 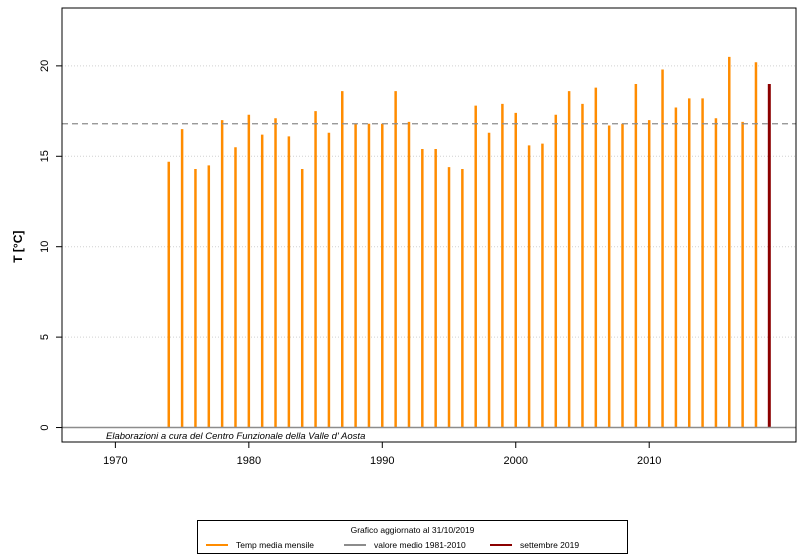 What do you see at coordinates (45, 337) in the screenshot?
I see `y-tick-label: 5` at bounding box center [45, 337].